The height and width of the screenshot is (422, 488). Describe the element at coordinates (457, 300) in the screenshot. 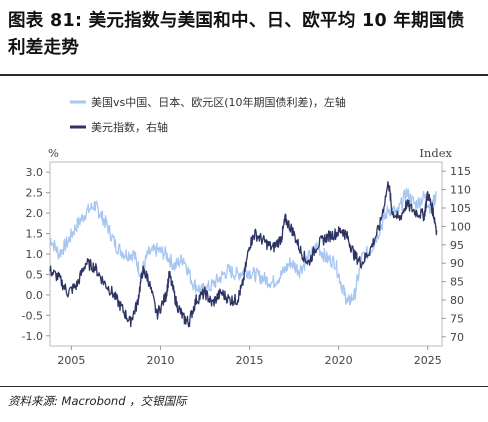

I see `right-tick-label: 80` at that location.